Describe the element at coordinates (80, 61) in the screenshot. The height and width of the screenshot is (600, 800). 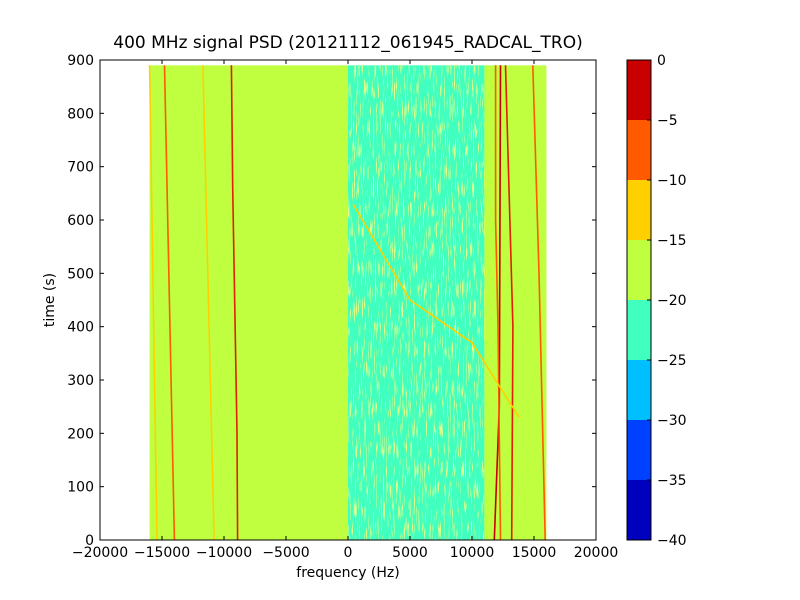
I see `y-tick-label: 900` at that location.